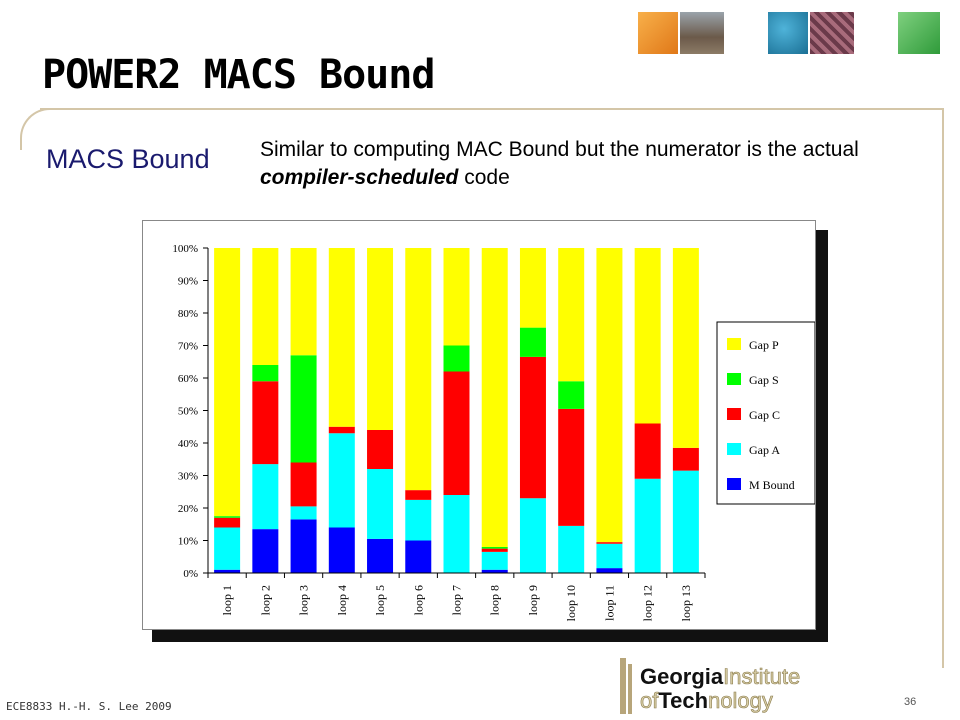 Image resolution: width=960 pixels, height=720 pixels. What do you see at coordinates (609, 603) in the screenshot?
I see `x-tick-label: loop 11` at bounding box center [609, 603].